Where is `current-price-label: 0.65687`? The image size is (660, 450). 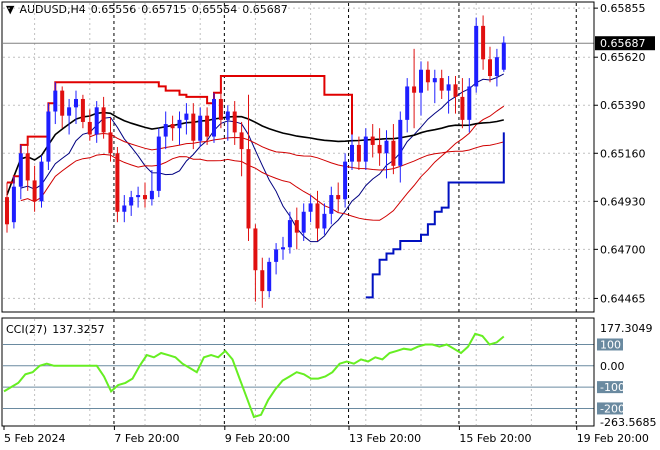 current-price-label: 0.65687 is located at coordinates (623, 43).